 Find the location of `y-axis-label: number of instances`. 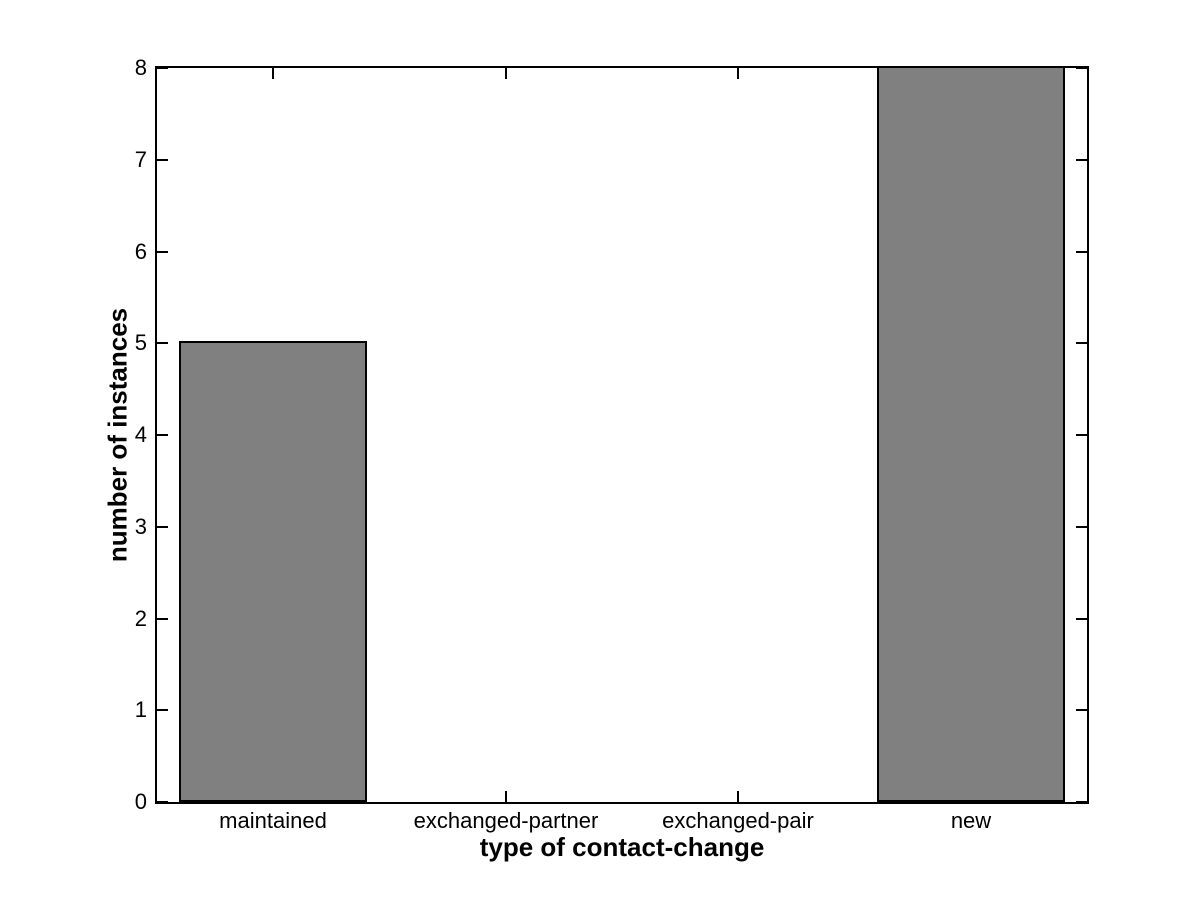

y-axis-label: number of instances is located at coordinates (117, 435).